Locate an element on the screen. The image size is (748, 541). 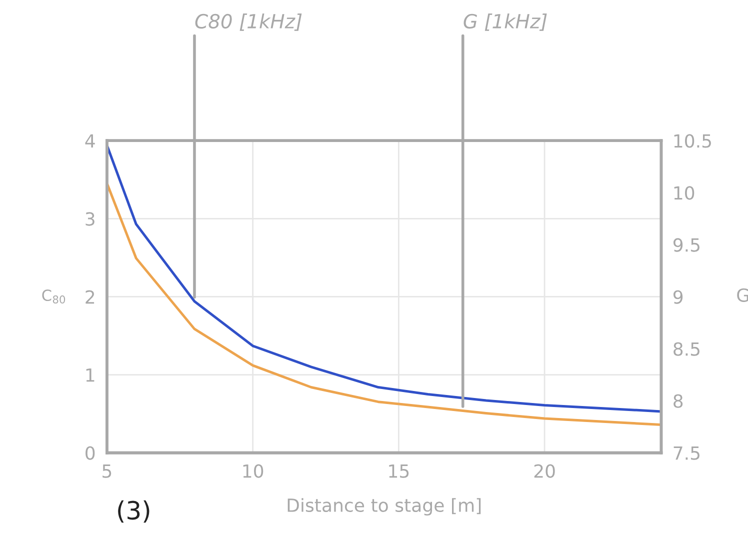
y2-tick-label: 9 is located at coordinates (678, 297).